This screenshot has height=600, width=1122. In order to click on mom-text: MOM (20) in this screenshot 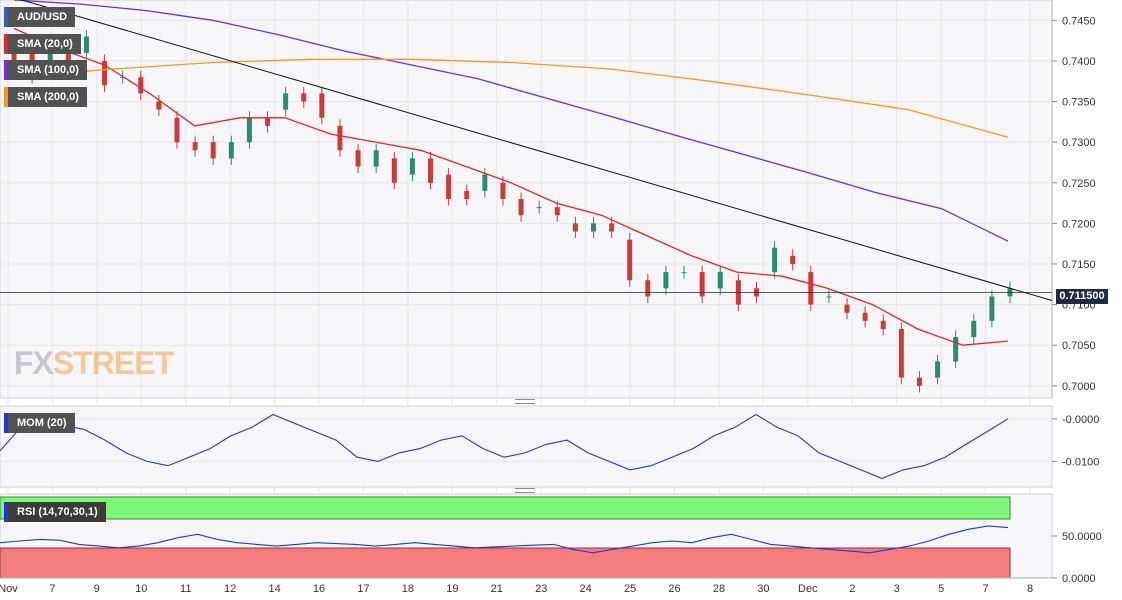, I will do `click(42, 423)`.